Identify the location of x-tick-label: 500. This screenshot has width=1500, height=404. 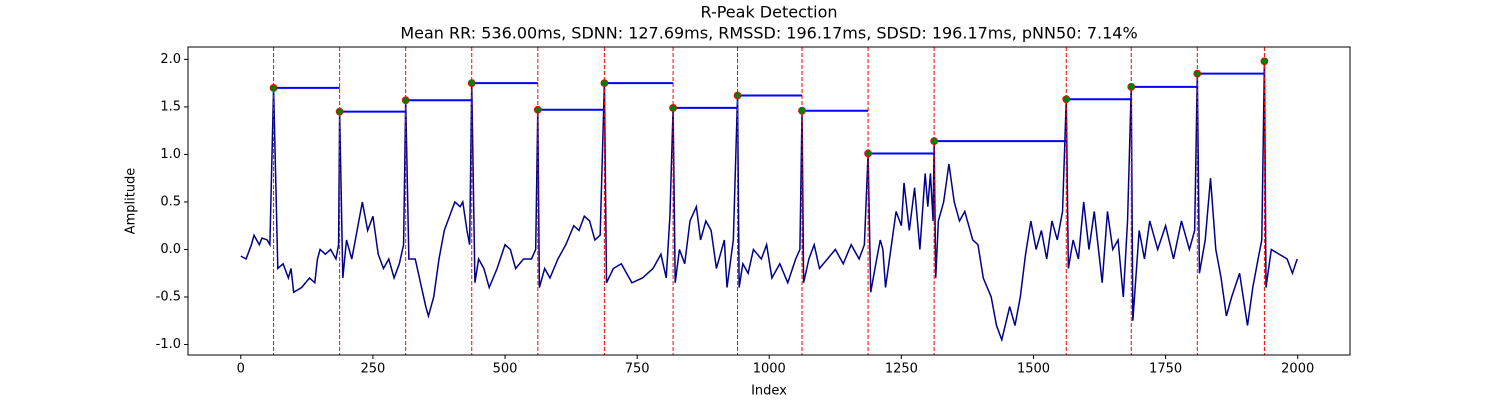
(505, 369).